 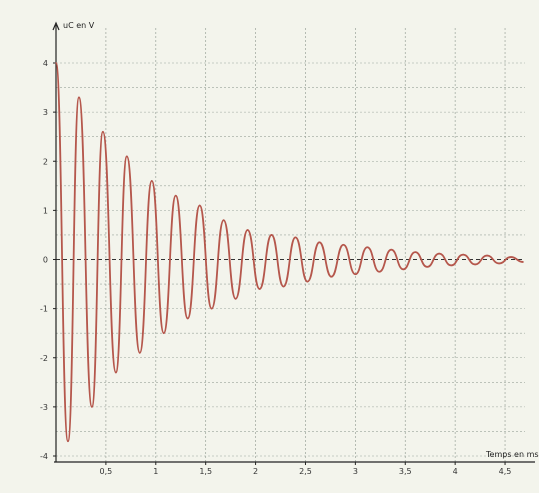 I want to click on y-tick-label-2: -2, so click(x=44, y=358).